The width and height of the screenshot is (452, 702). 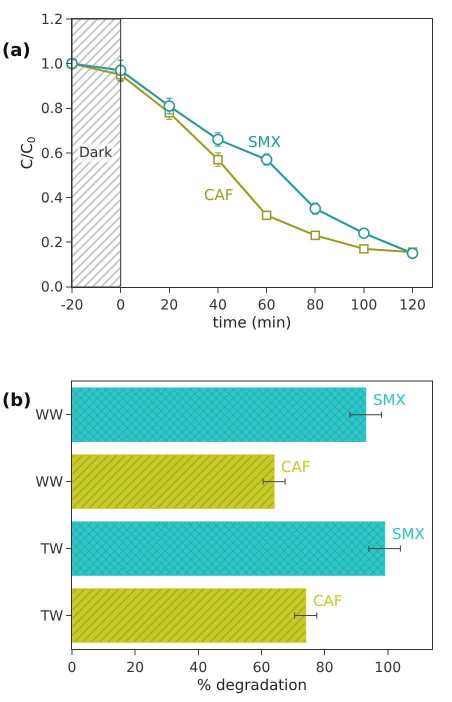 What do you see at coordinates (252, 323) in the screenshot?
I see `x-axis-title: time (min)` at bounding box center [252, 323].